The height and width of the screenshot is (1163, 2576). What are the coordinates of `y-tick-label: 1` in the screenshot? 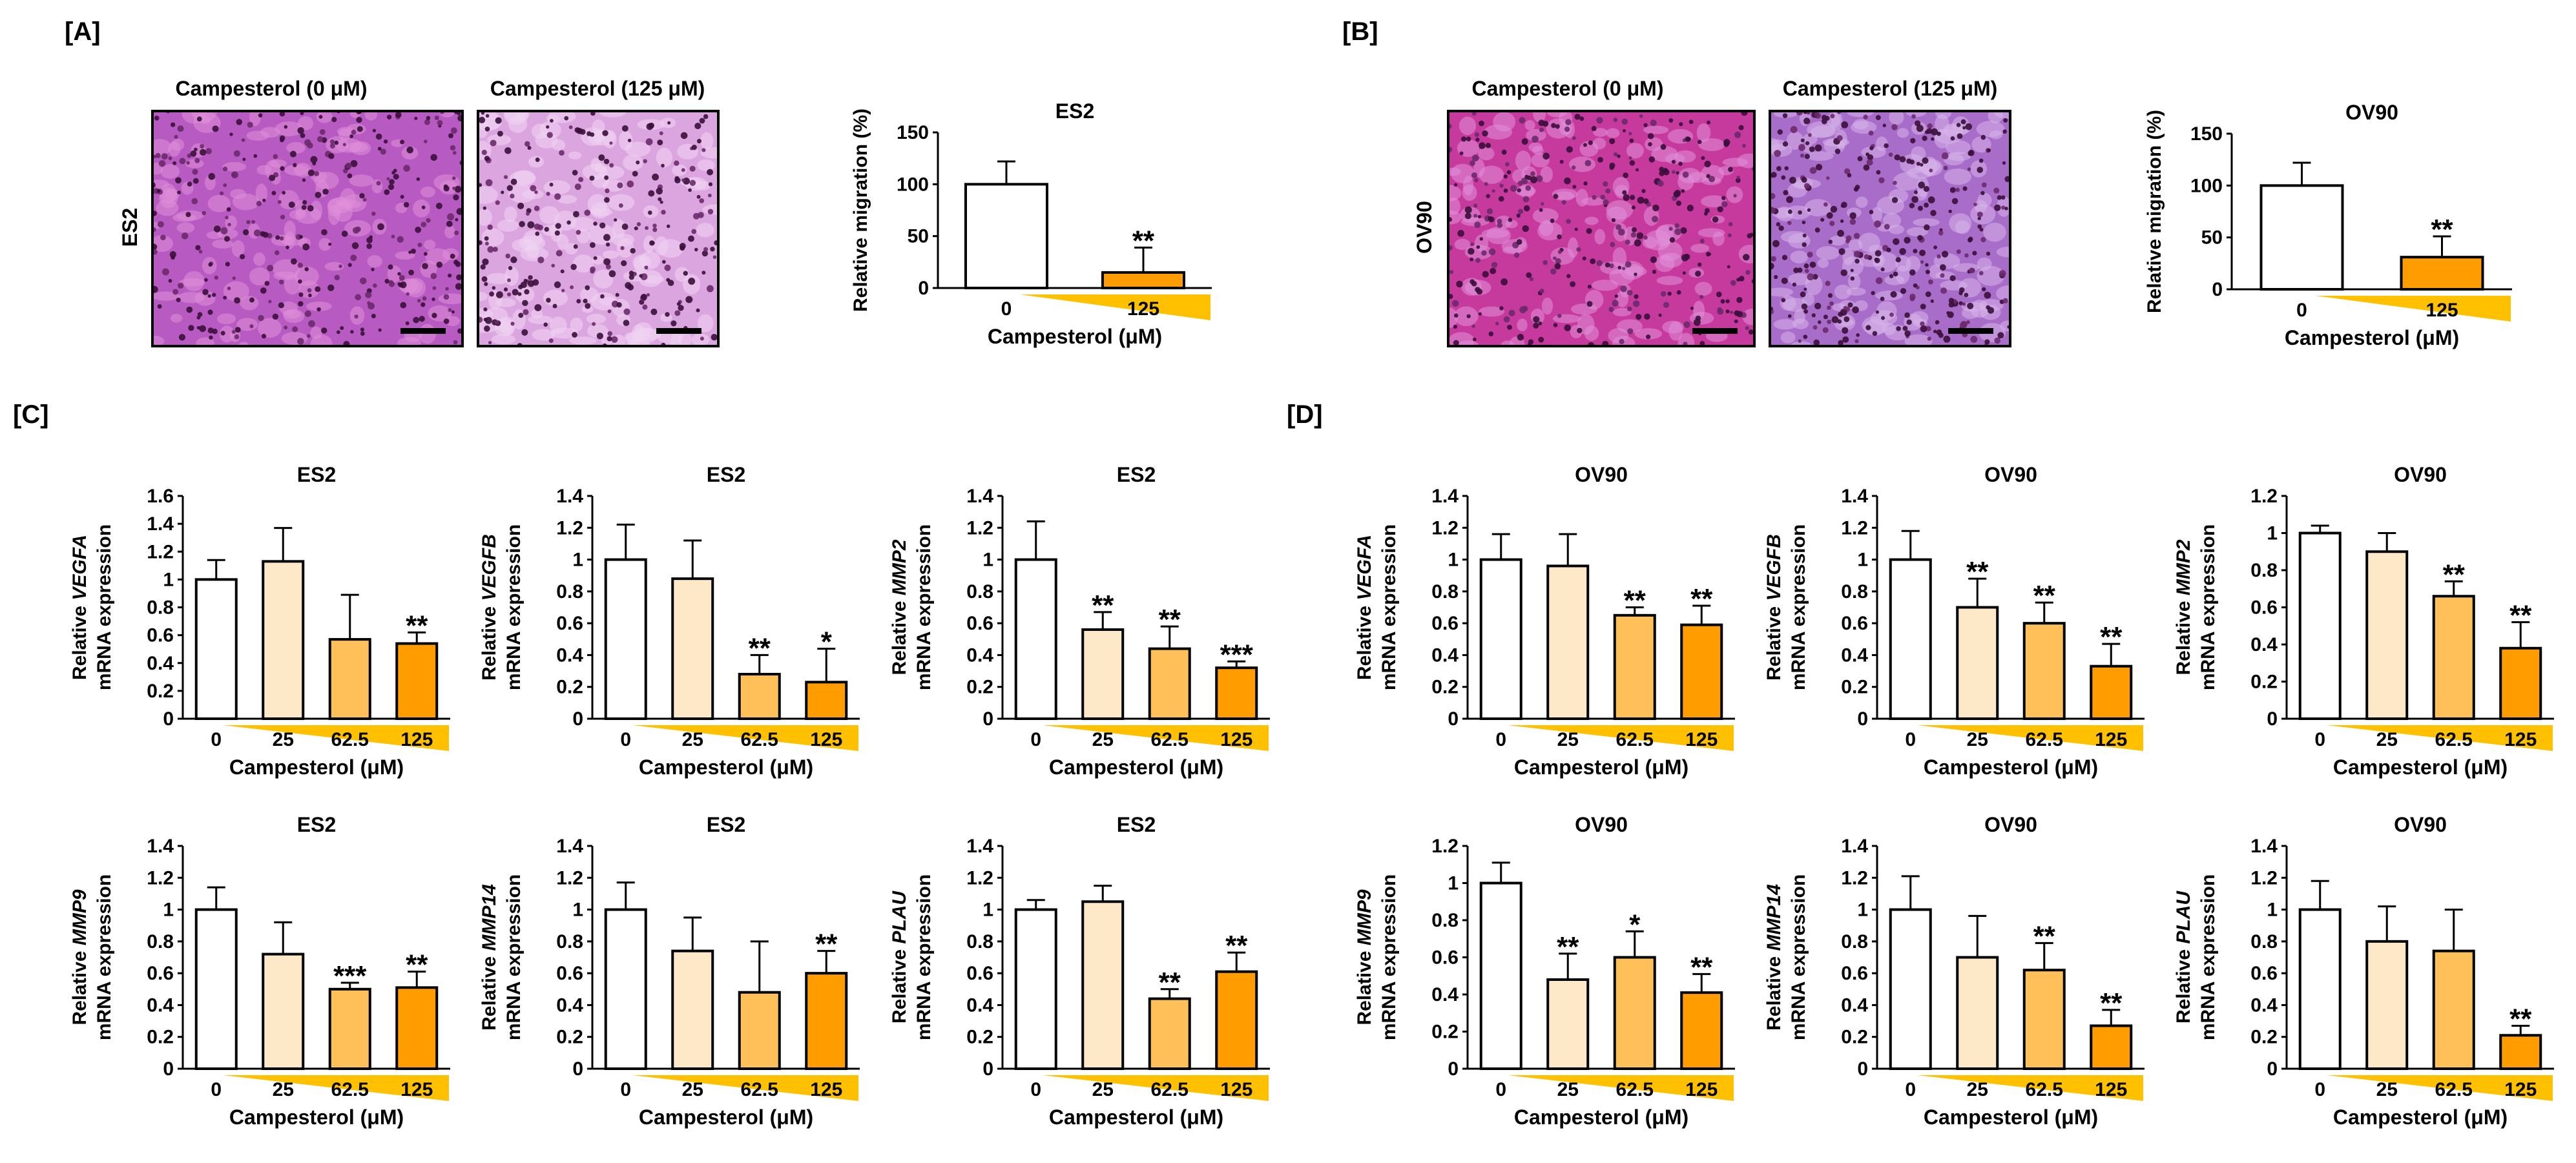 It's located at (1453, 560).